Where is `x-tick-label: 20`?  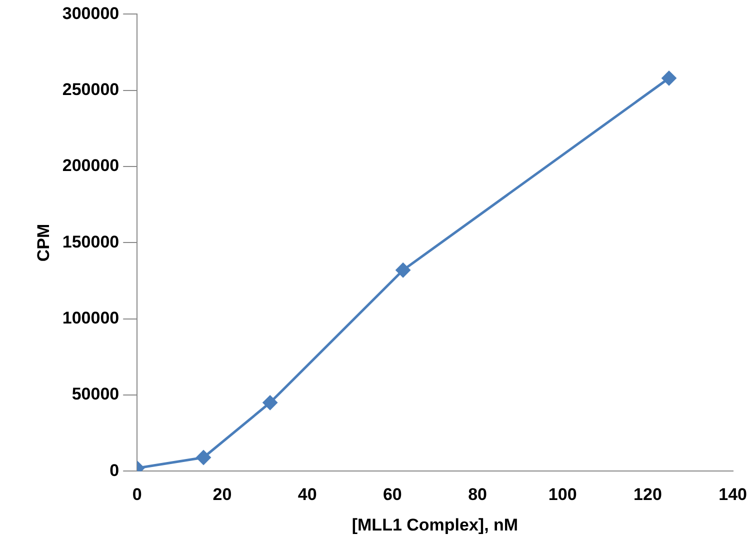 x-tick-label: 20 is located at coordinates (222, 494).